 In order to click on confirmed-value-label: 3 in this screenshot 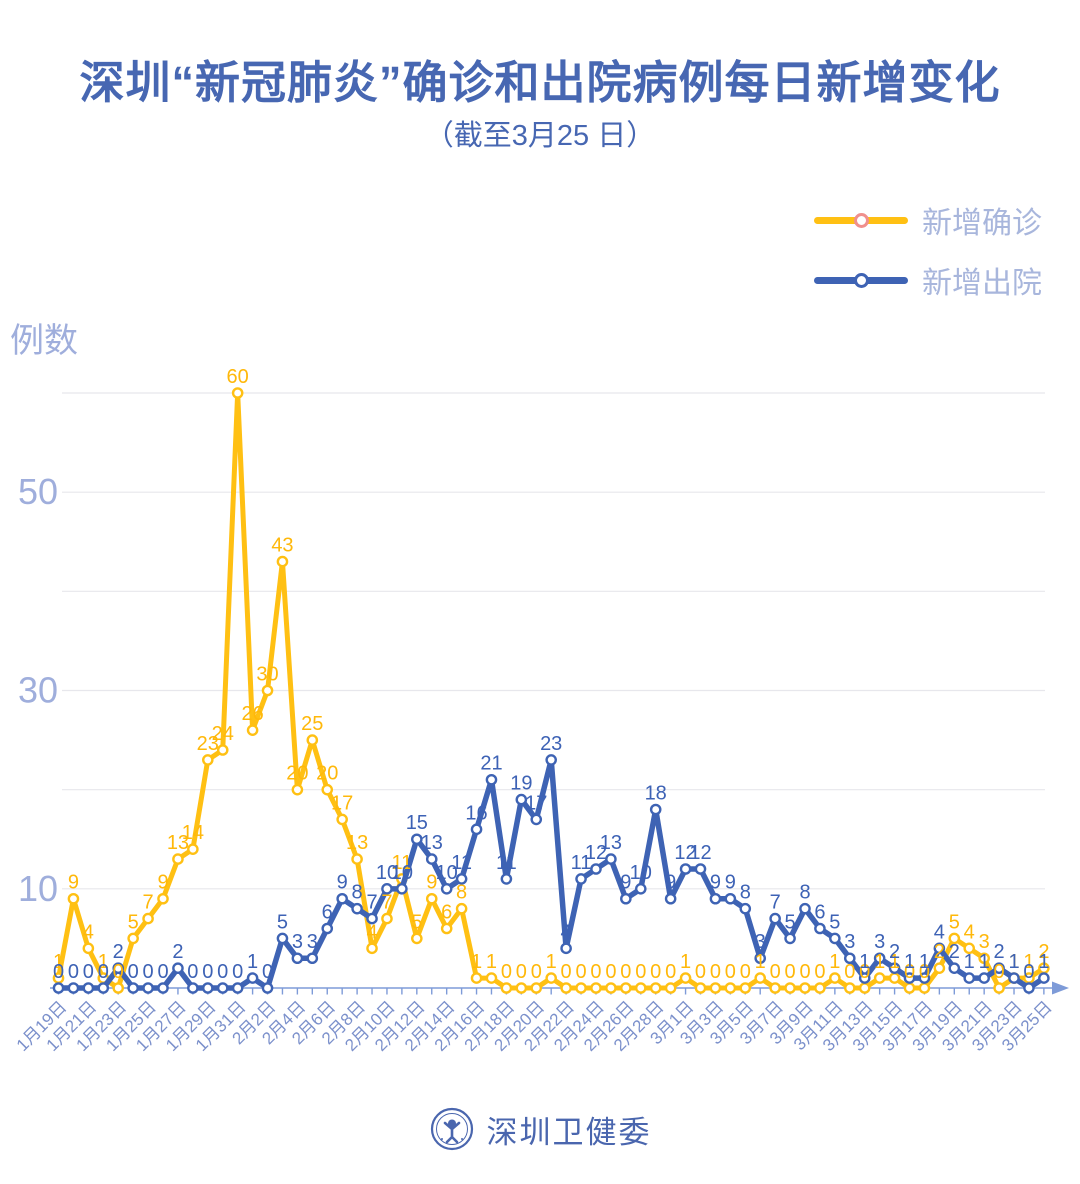, I will do `click(984, 942)`.